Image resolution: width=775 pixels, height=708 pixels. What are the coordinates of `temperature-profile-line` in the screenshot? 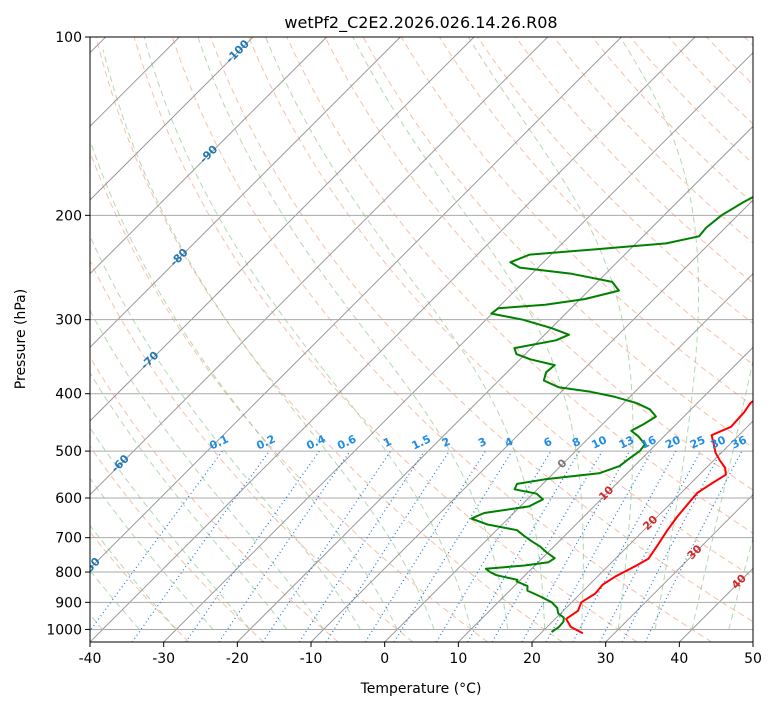 It's located at (659, 517).